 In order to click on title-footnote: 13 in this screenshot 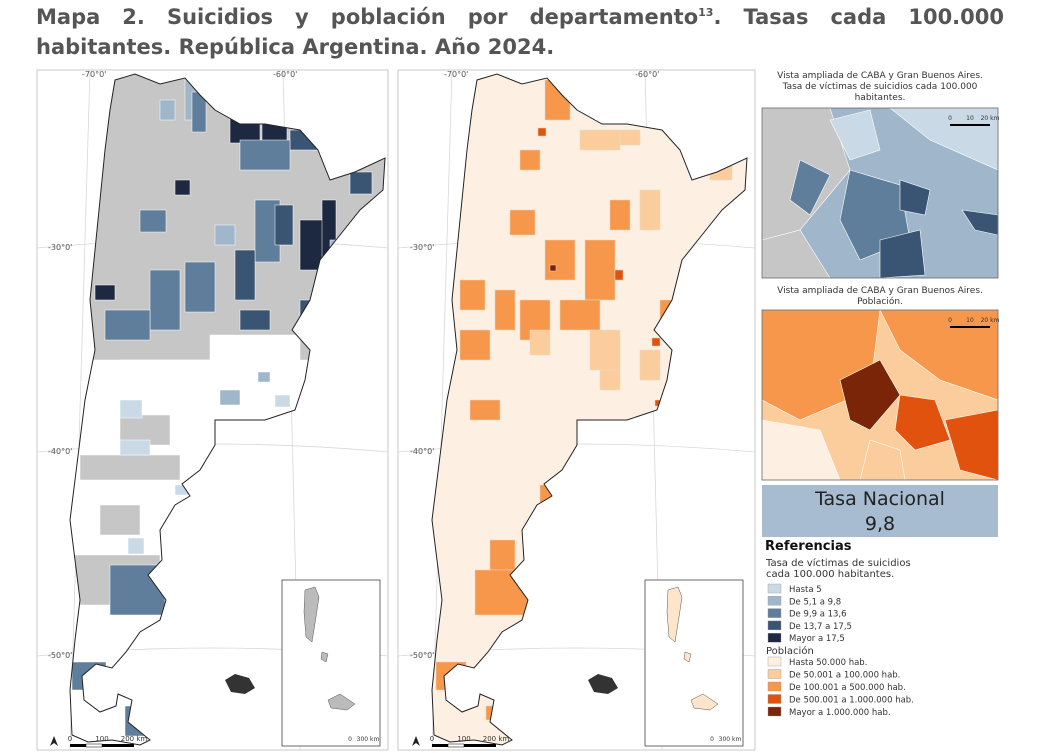, I will do `click(706, 12)`.